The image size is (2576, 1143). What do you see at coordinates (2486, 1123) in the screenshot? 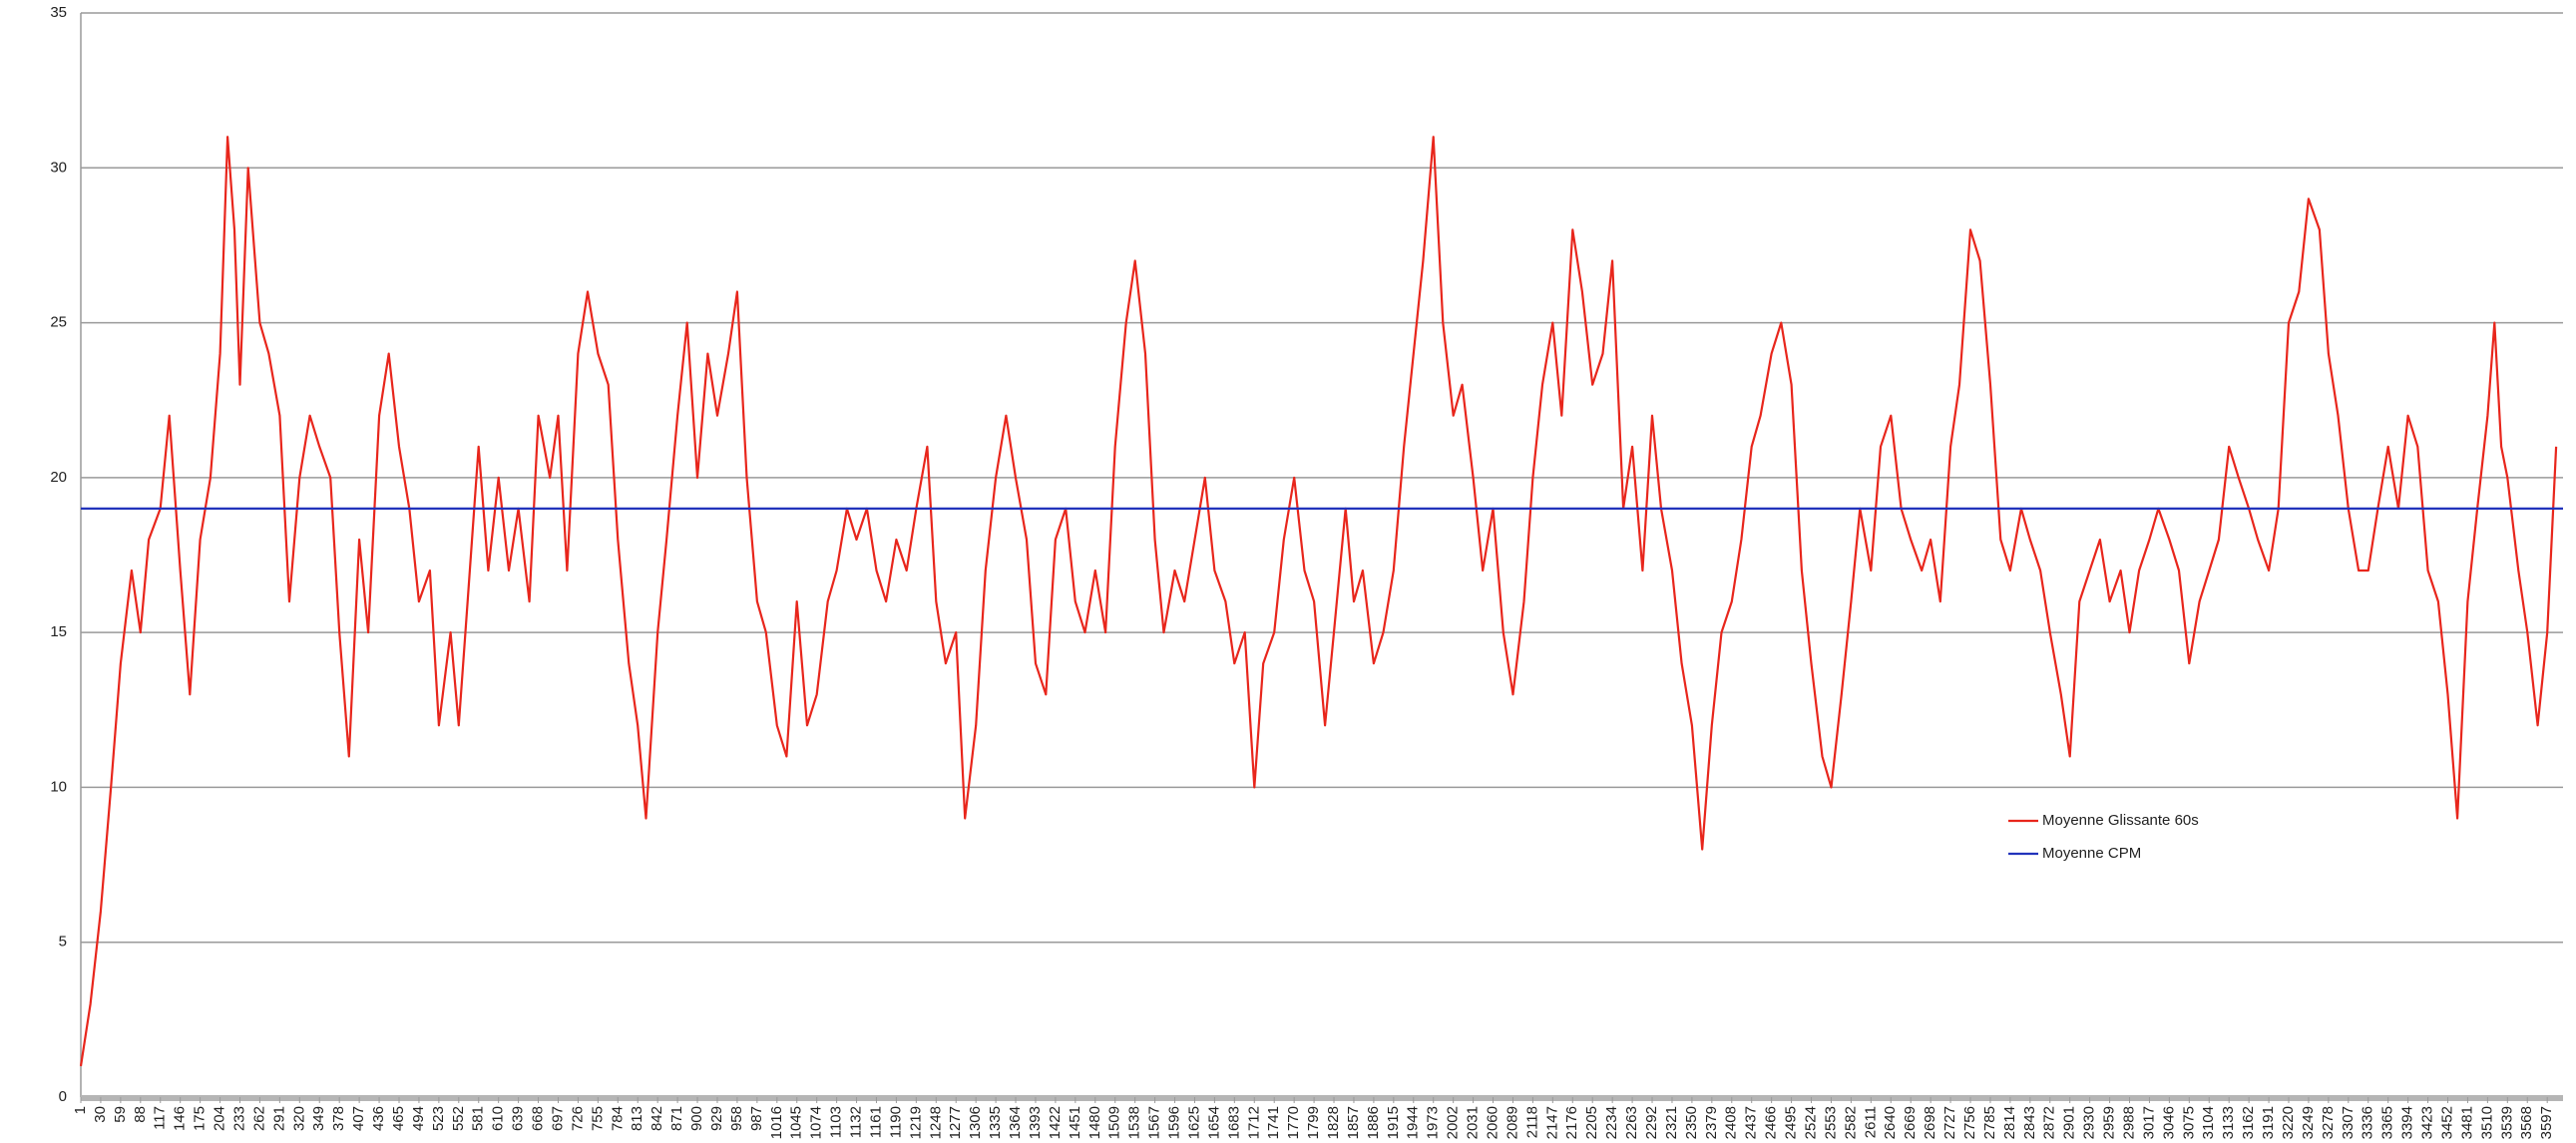
I see `x-tick-label: 3510` at bounding box center [2486, 1123].